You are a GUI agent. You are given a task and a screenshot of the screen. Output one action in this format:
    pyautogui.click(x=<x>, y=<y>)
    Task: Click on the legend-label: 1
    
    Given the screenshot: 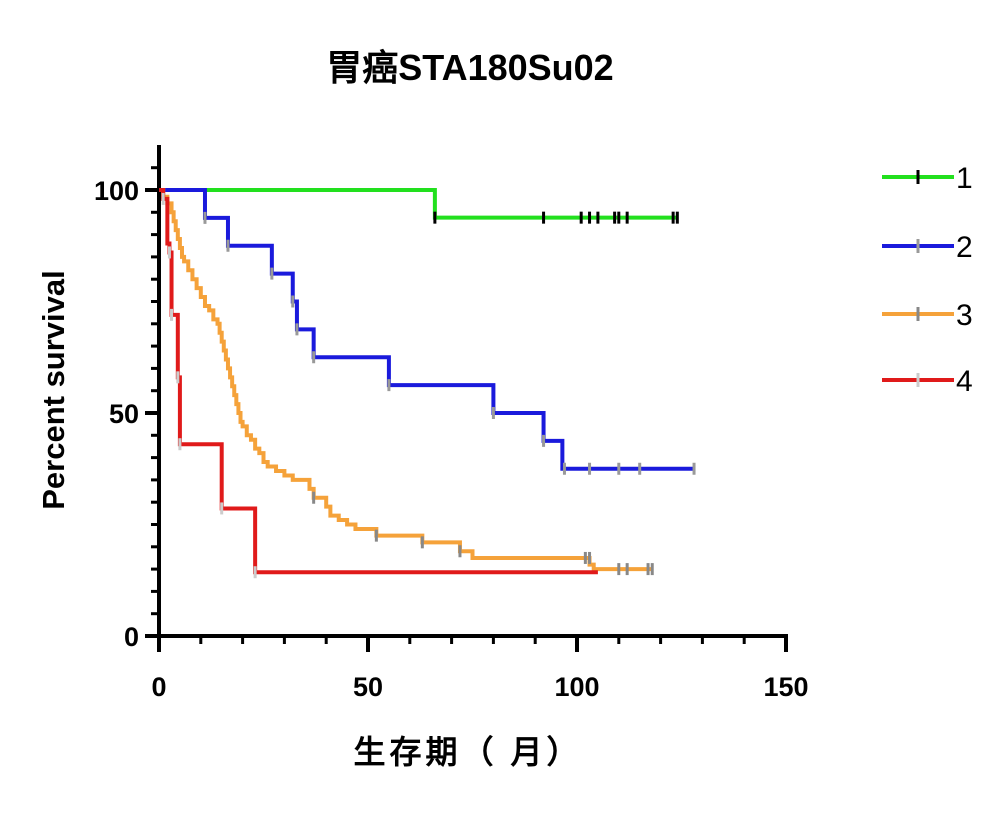 What is the action you would take?
    pyautogui.click(x=964, y=178)
    